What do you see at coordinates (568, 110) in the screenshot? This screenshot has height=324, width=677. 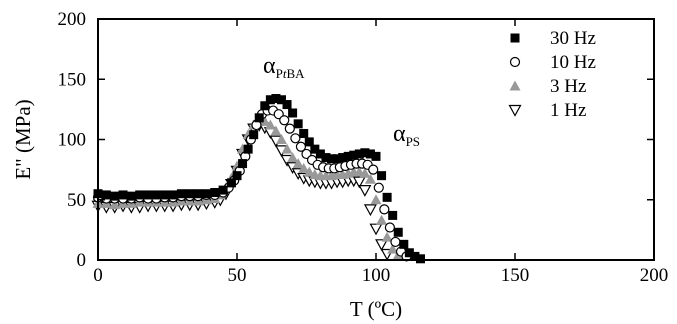 I see `legend-label: 1 Hz` at bounding box center [568, 110].